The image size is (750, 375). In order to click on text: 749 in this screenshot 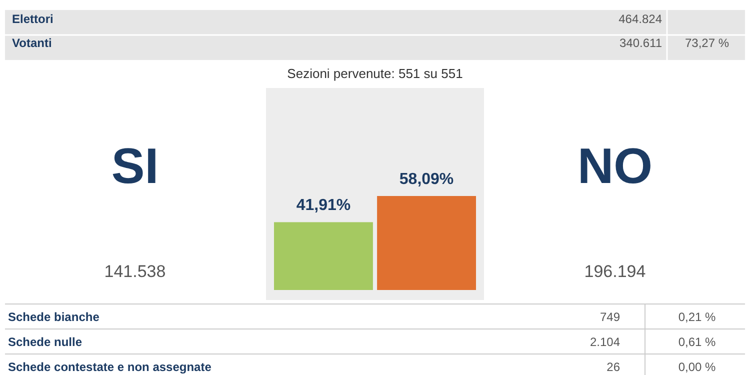, I will do `click(610, 317)`.